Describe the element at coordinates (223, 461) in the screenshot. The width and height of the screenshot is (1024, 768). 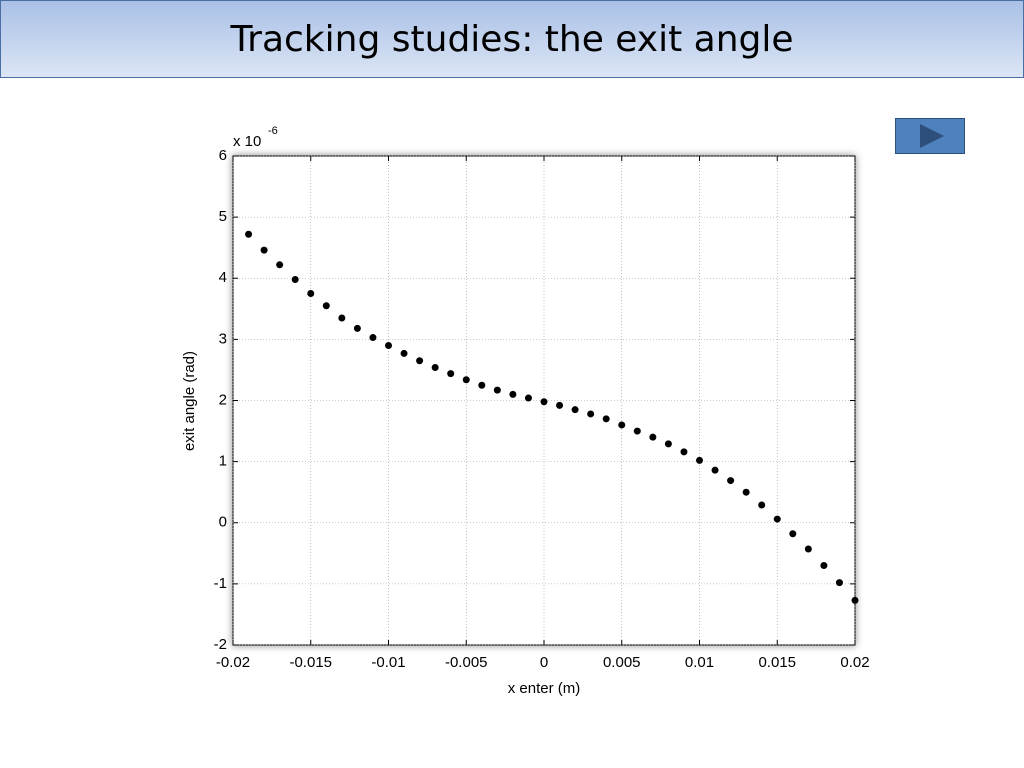
I see `y-tick-label: 1` at that location.